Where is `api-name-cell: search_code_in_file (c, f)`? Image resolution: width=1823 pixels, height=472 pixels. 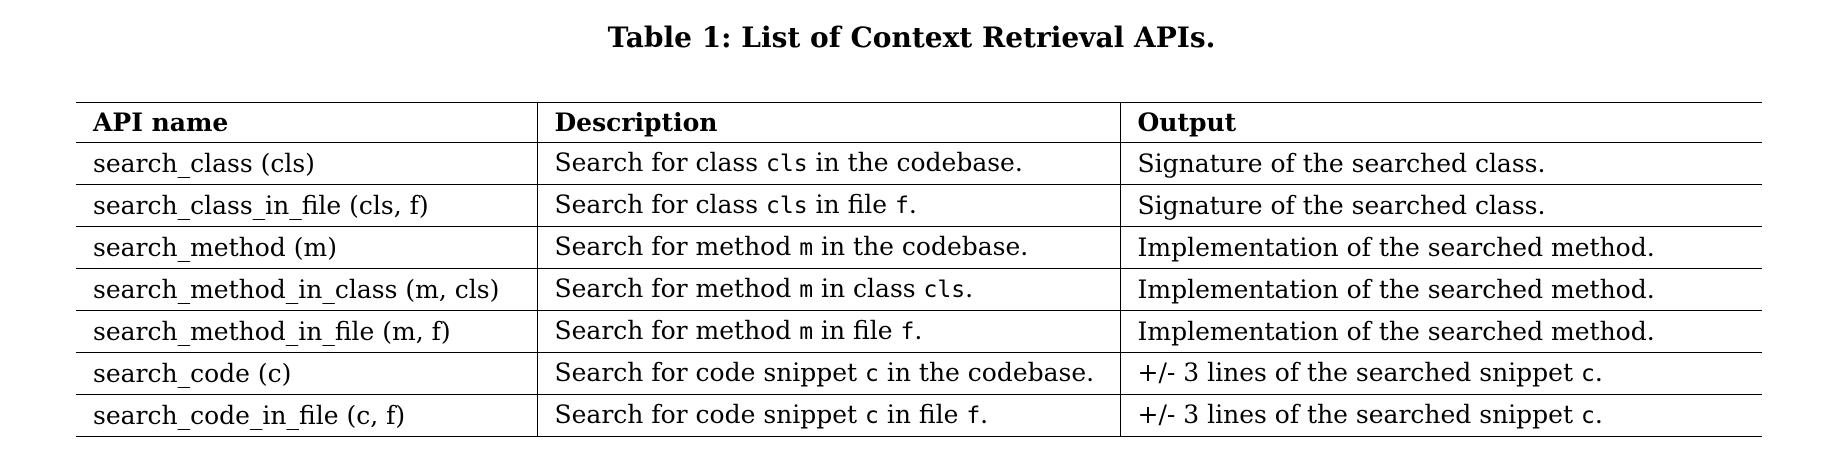
api-name-cell: search_code_in_file (c, f) is located at coordinates (306, 415).